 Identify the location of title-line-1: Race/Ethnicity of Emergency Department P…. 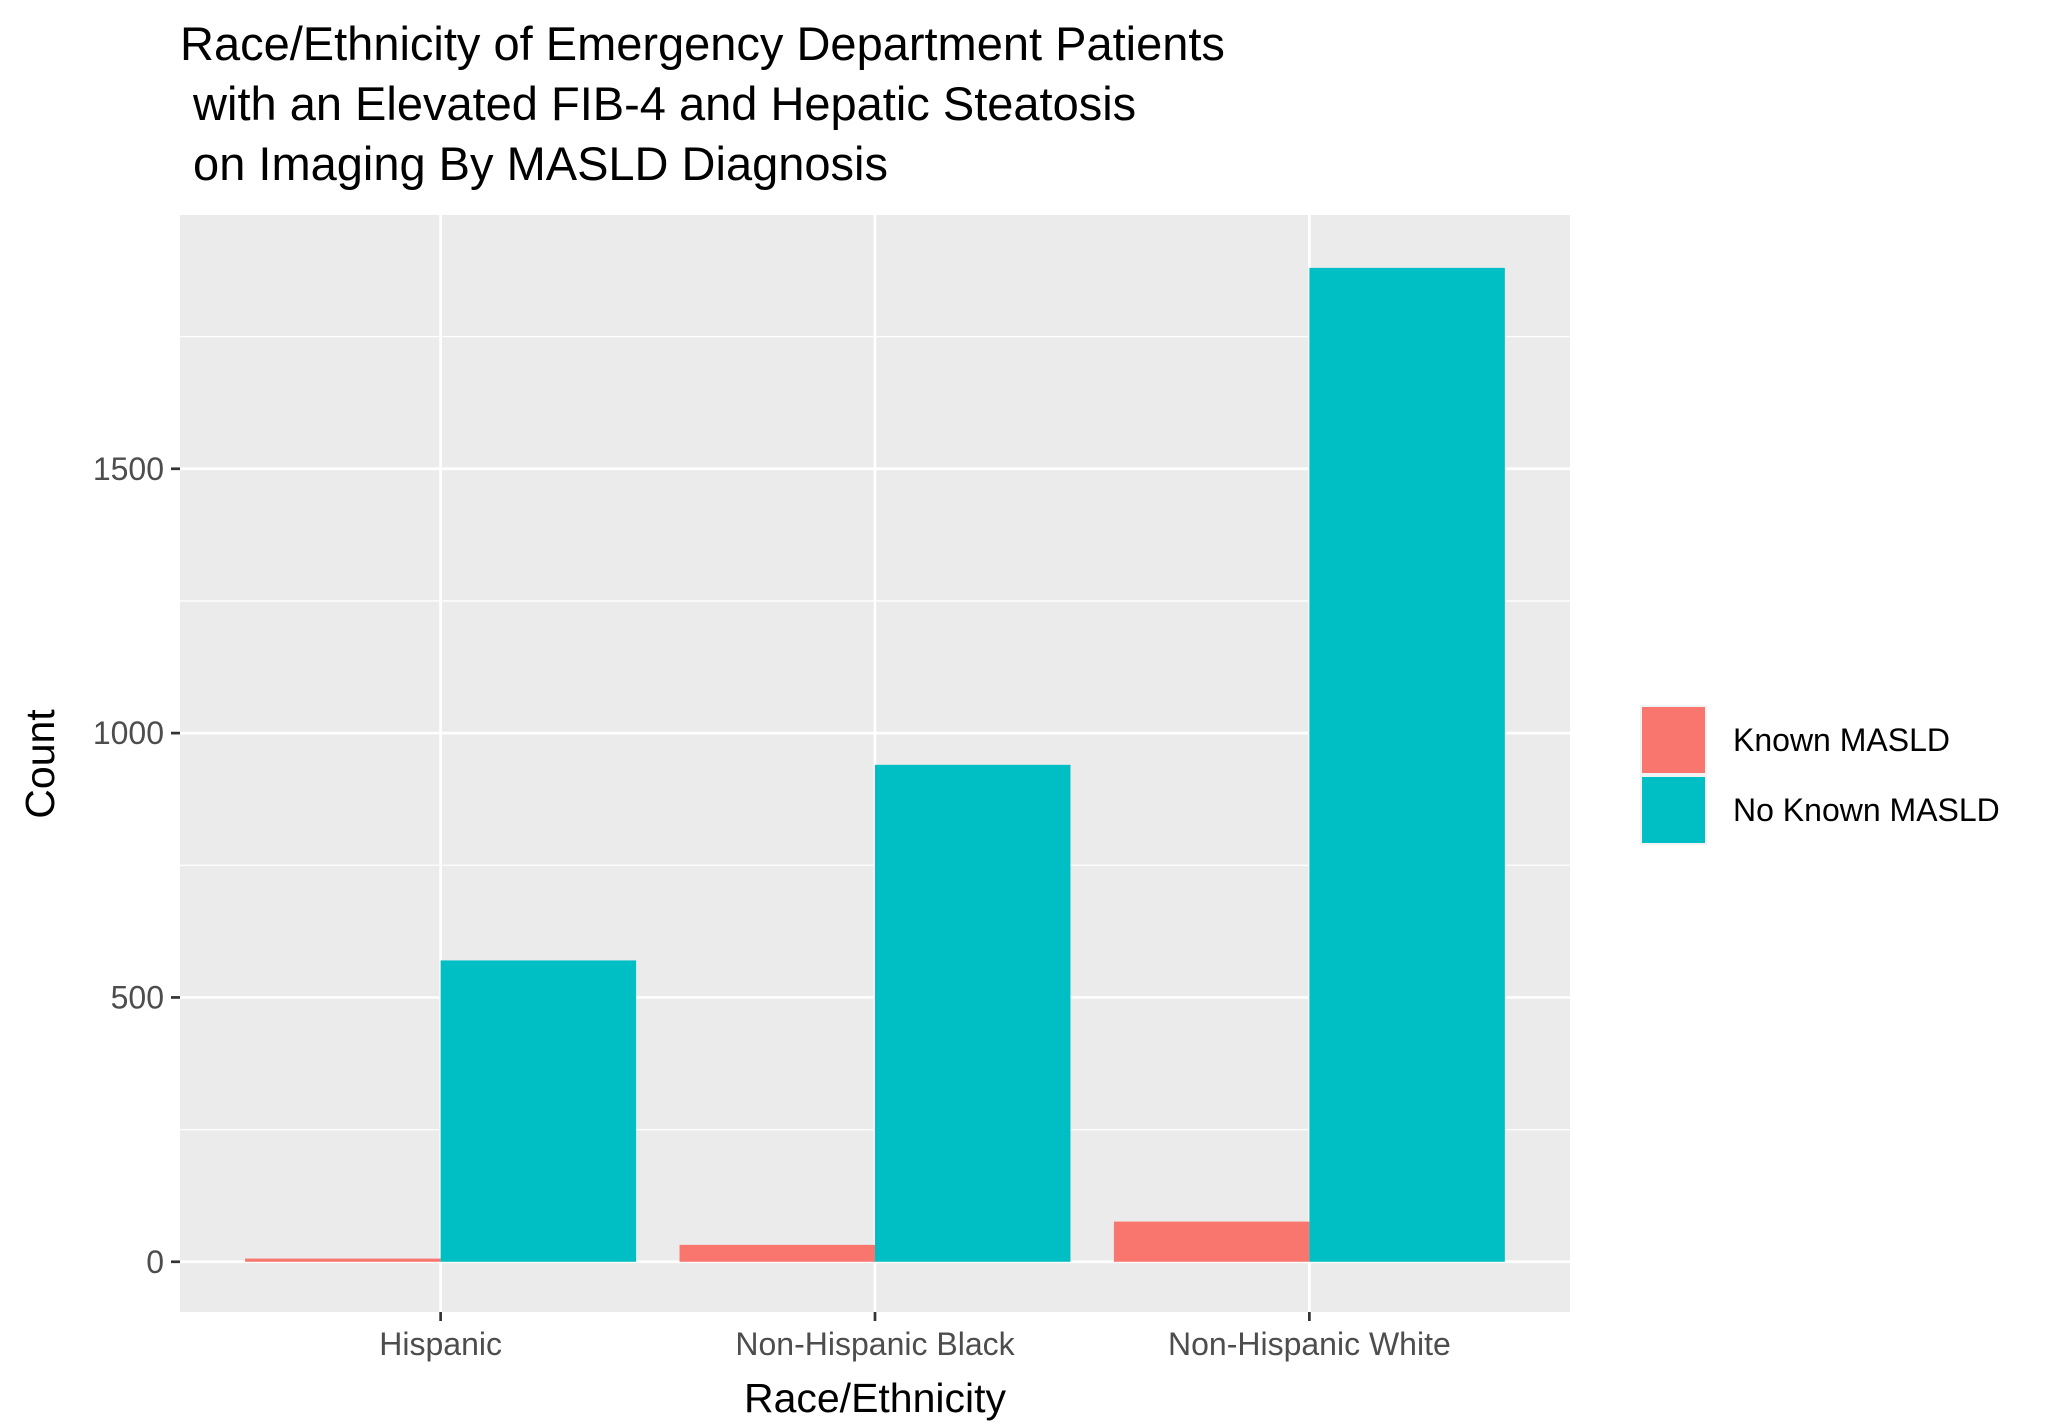
(702, 43).